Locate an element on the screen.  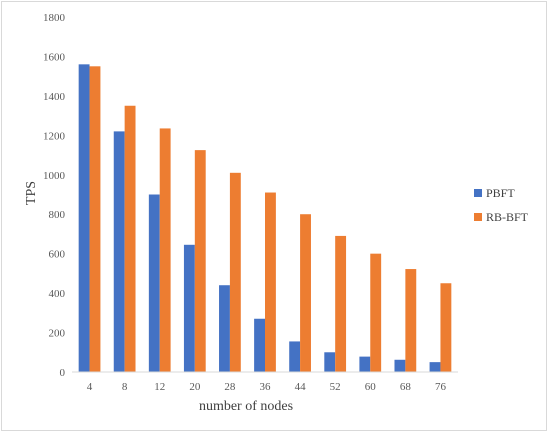
x-tick-labels: 4 8 12 20 28 36 44 52 60 68 76 is located at coordinates (267, 387).